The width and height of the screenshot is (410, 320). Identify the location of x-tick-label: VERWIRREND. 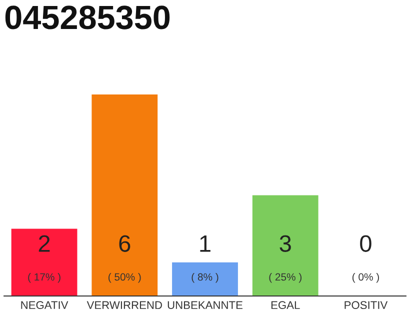
(124, 305).